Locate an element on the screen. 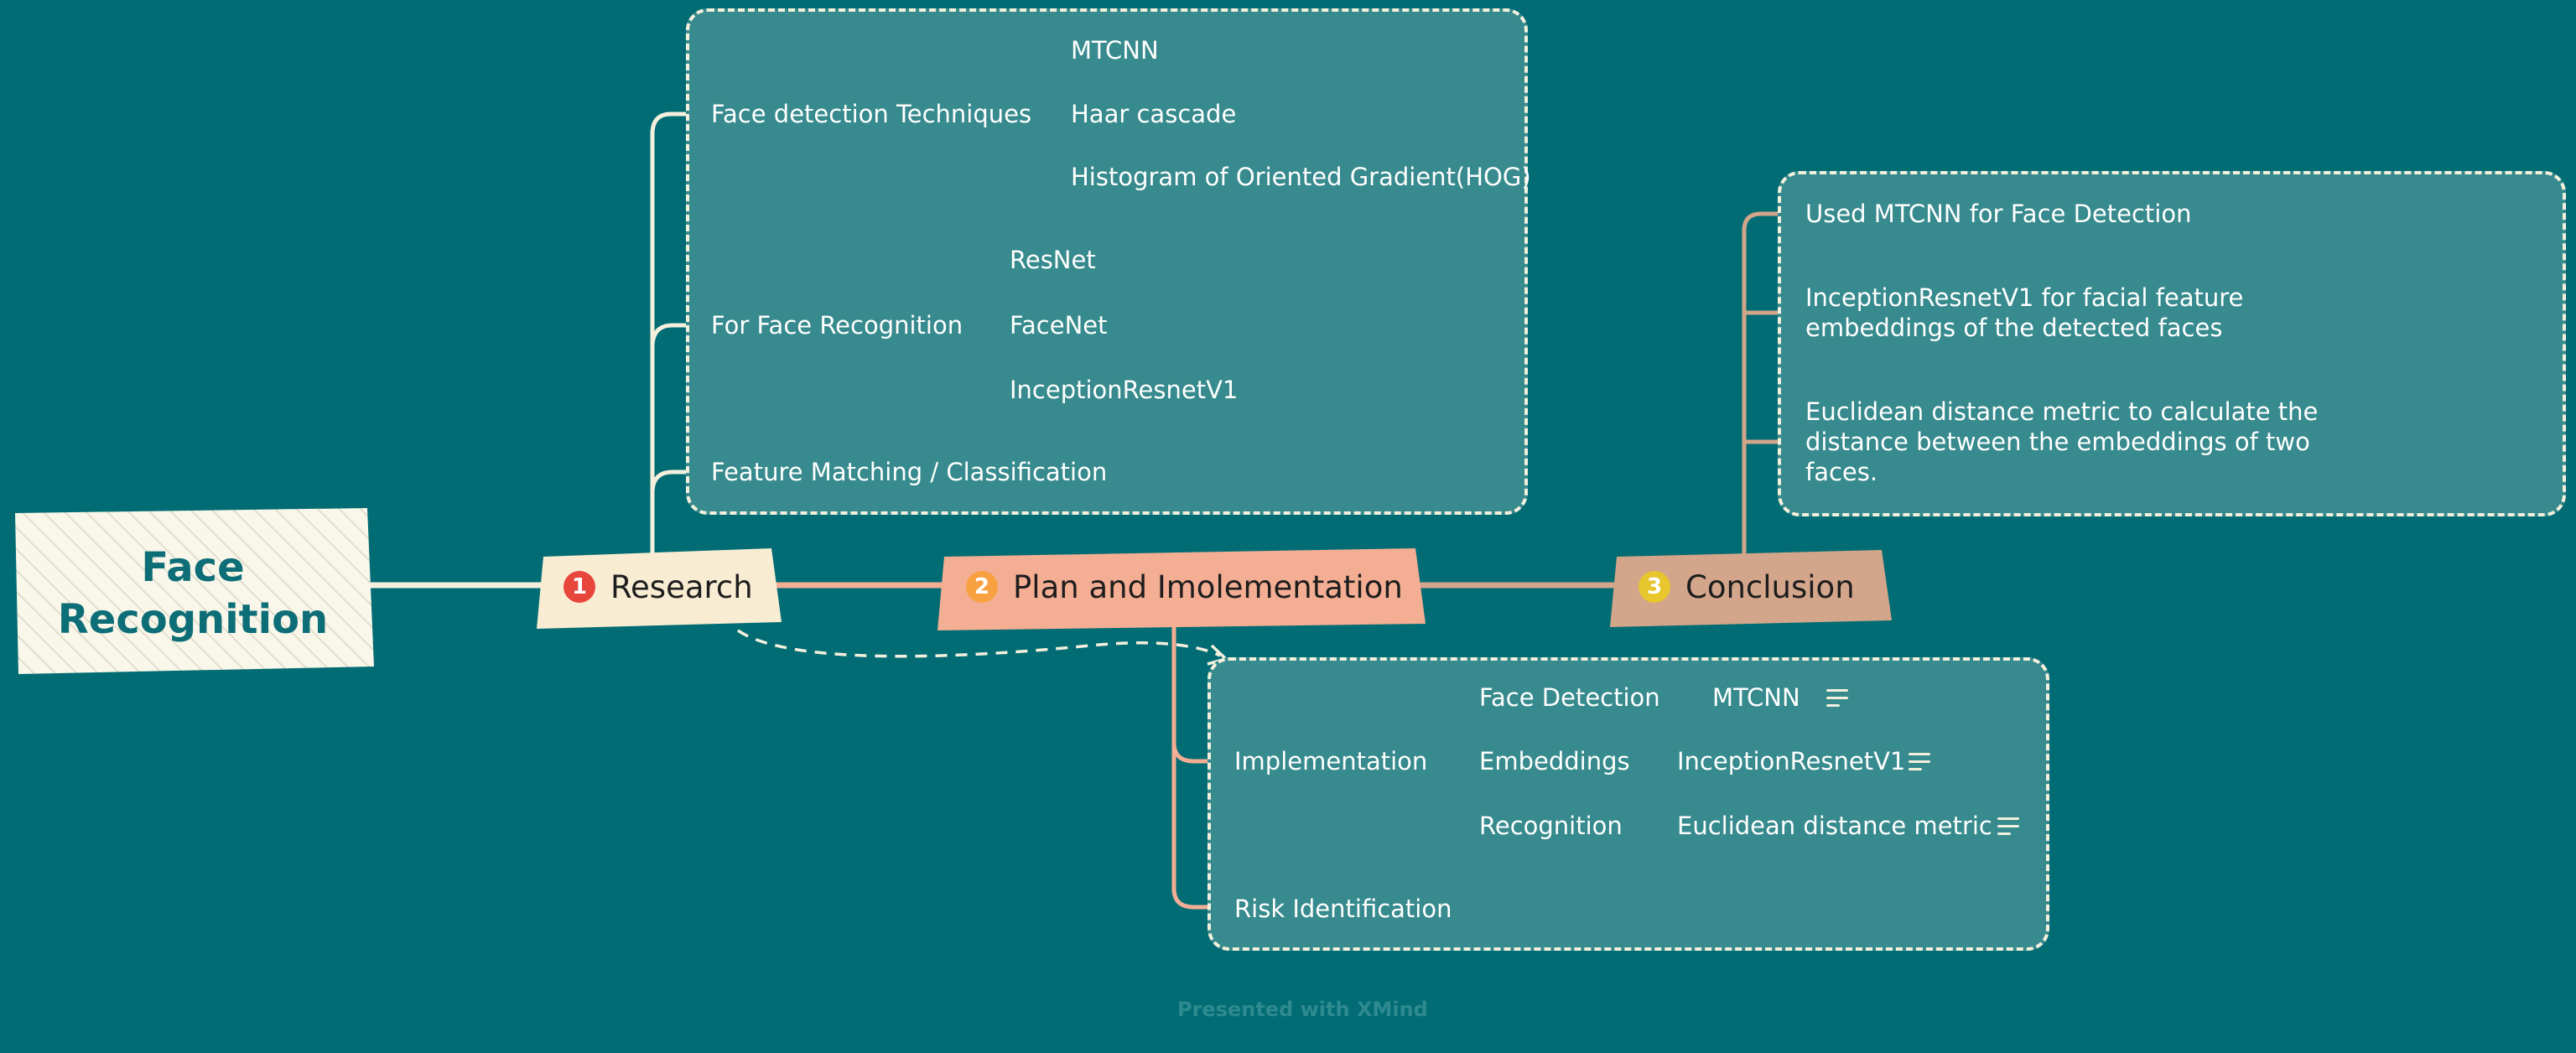 The width and height of the screenshot is (2576, 1053). research-shape is located at coordinates (659, 588).